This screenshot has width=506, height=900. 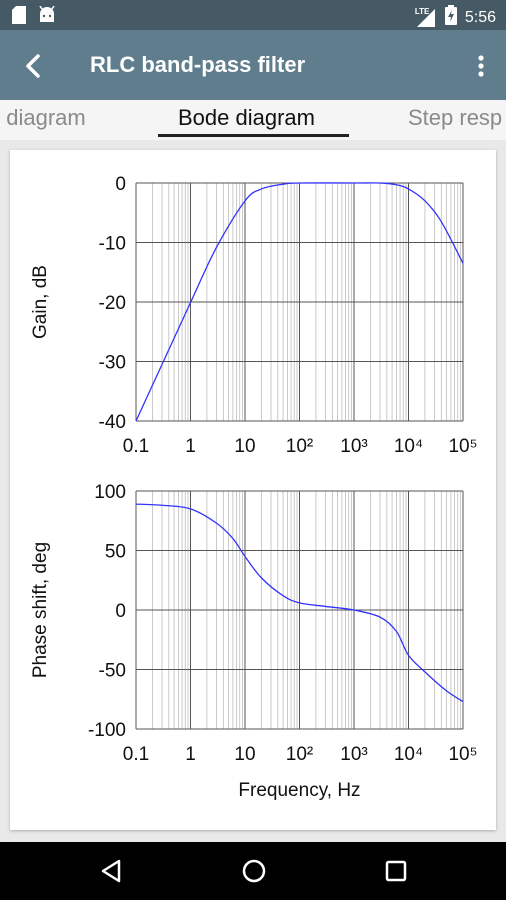 I want to click on y-tick-label: 100, so click(x=110, y=492).